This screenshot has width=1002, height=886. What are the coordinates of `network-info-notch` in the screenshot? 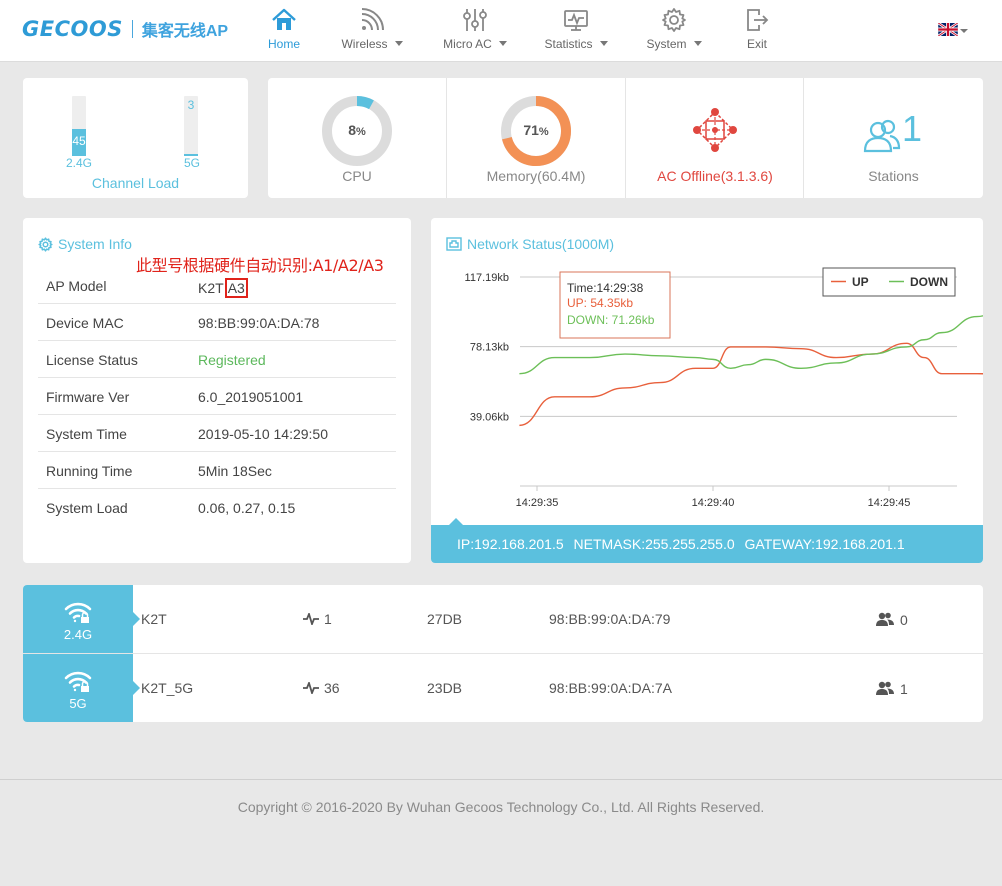 It's located at (456, 521).